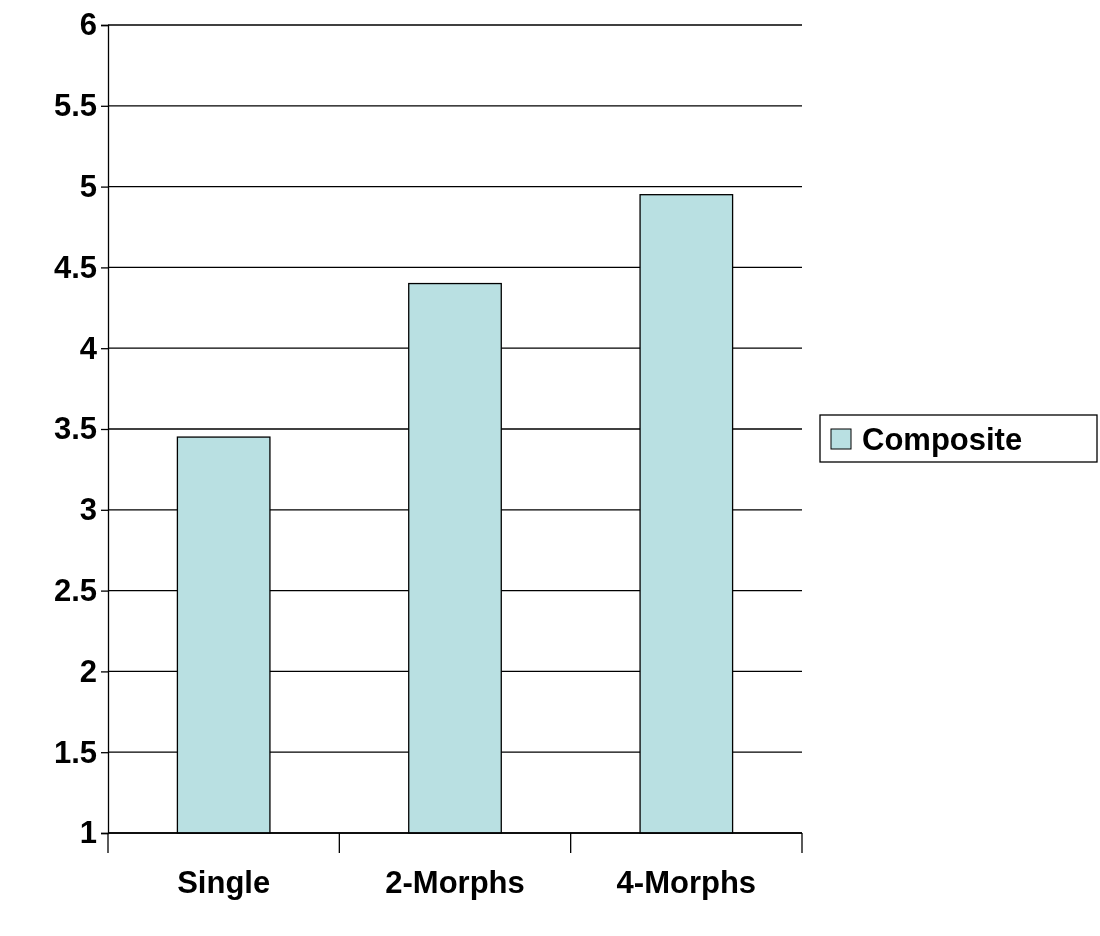 Image resolution: width=1100 pixels, height=936 pixels. Describe the element at coordinates (88, 510) in the screenshot. I see `y-tick-label: 3` at that location.